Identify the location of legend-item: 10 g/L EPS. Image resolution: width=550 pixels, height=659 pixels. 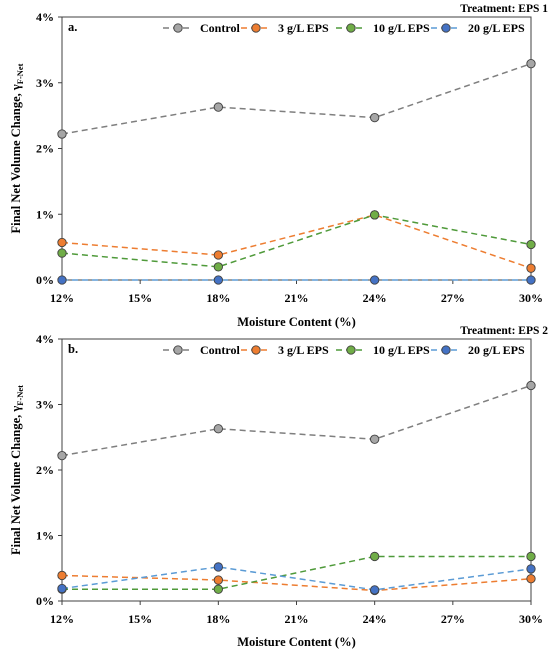
(383, 350).